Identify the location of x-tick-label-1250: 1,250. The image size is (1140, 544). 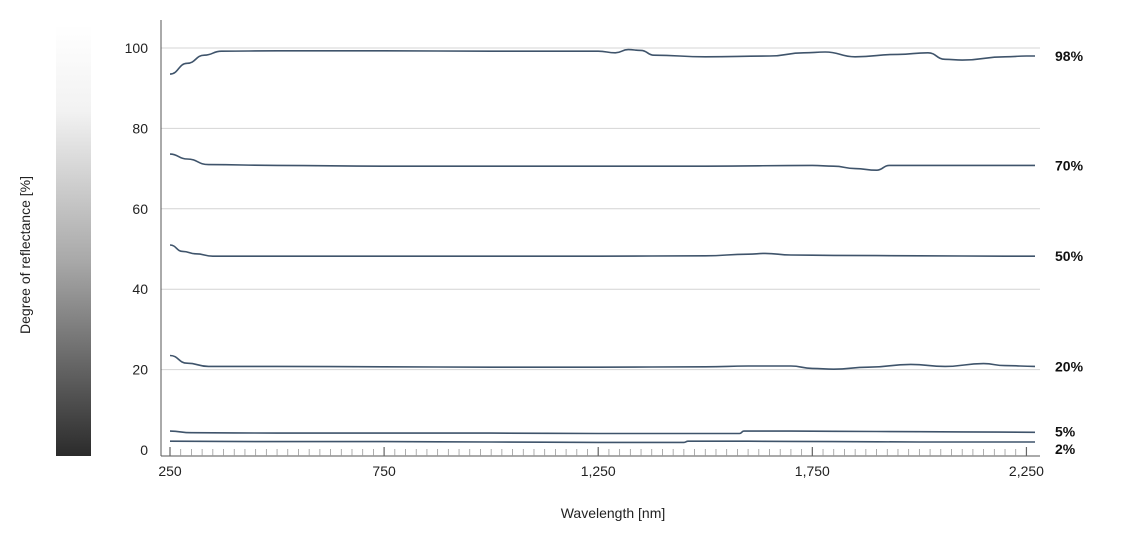
(598, 471).